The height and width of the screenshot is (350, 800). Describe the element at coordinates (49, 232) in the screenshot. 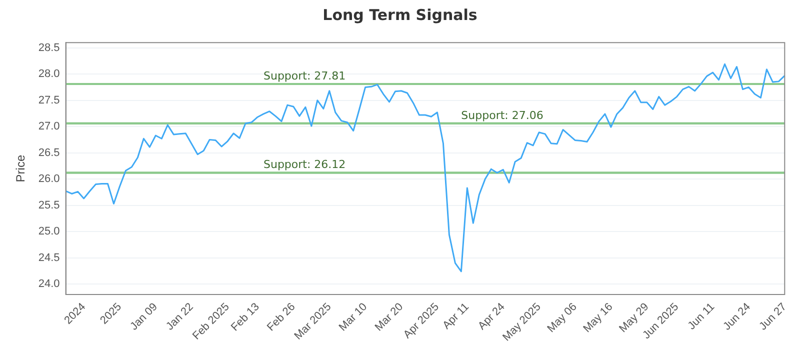

I see `y-tick-label: 25.0` at that location.